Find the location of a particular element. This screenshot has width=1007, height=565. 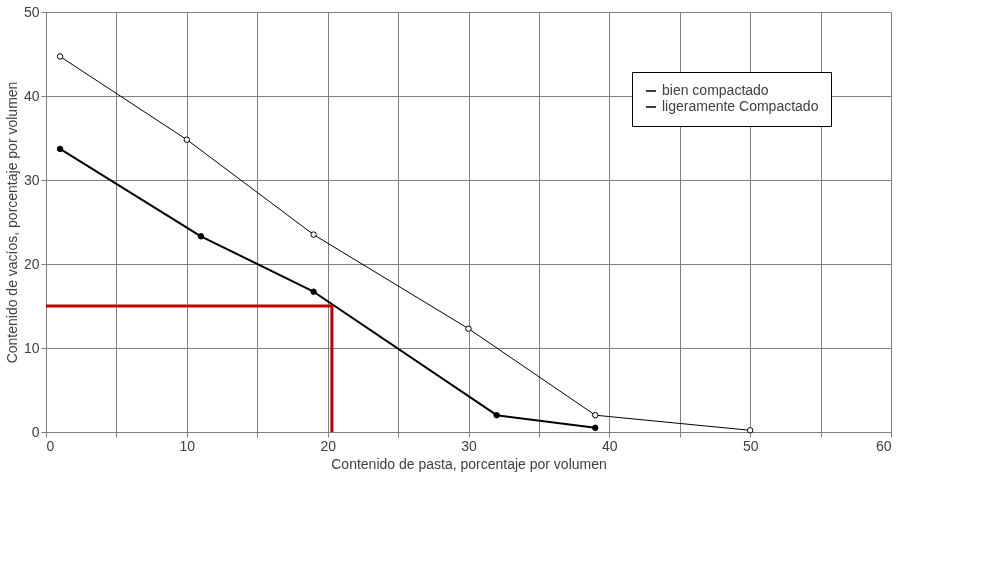

x-tick-label: 10 is located at coordinates (187, 445).